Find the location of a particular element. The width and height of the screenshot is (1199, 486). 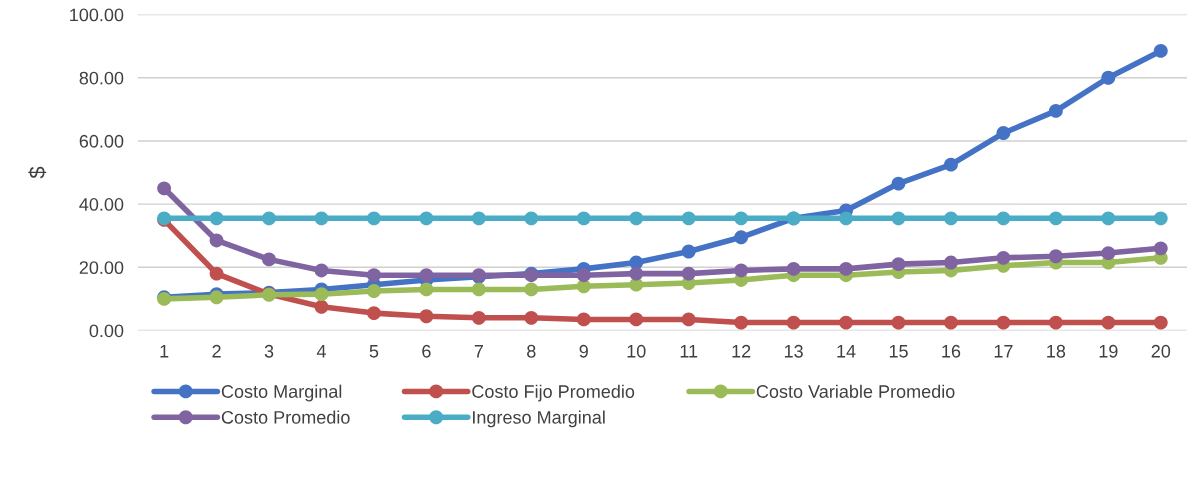

x-tick-label: 9 is located at coordinates (583, 351).